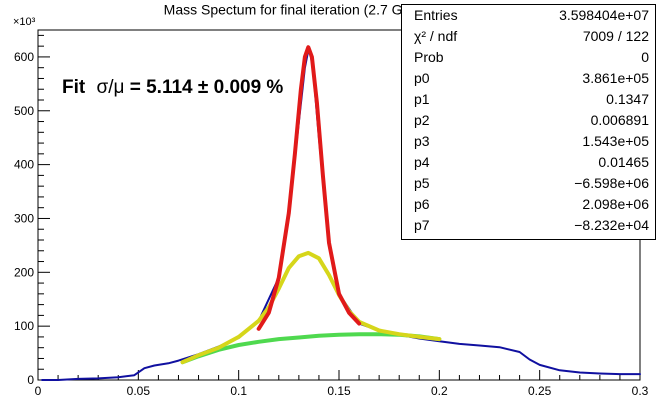 Image resolution: width=659 pixels, height=403 pixels. Describe the element at coordinates (339, 391) in the screenshot. I see `x-tick-label: 0.15` at that location.